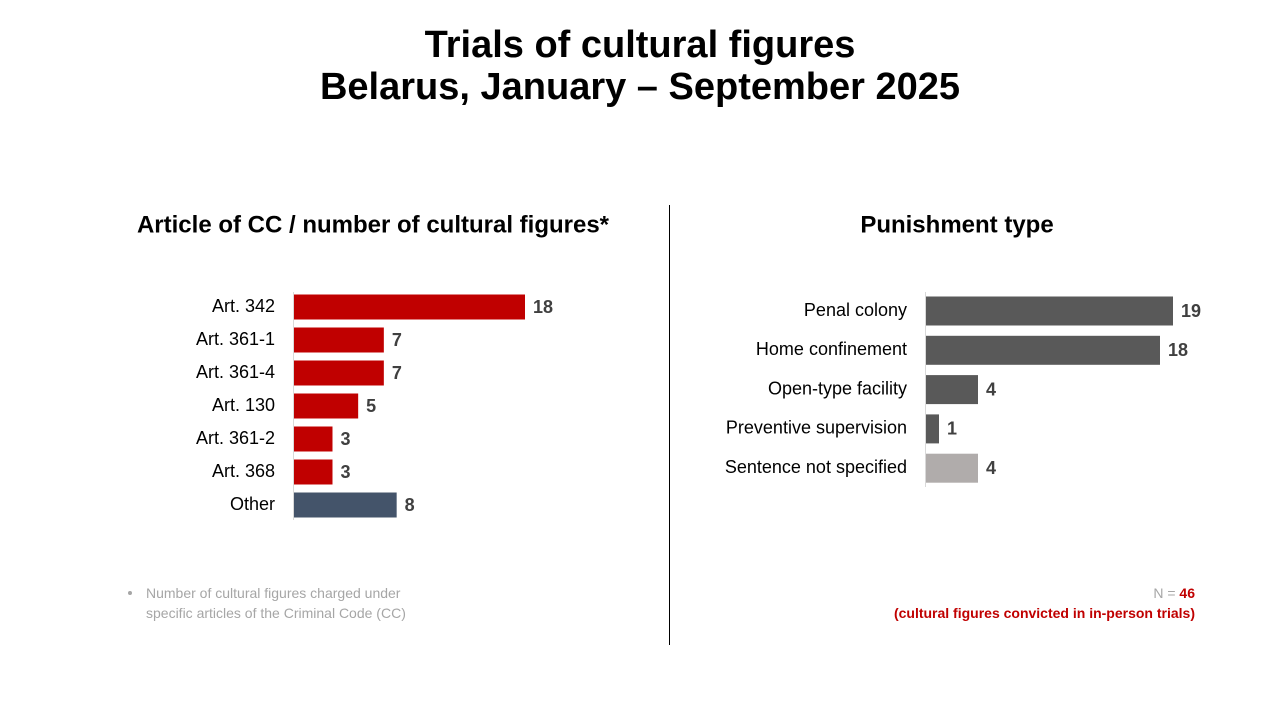 The height and width of the screenshot is (720, 1280). I want to click on value-label: 5, so click(371, 406).